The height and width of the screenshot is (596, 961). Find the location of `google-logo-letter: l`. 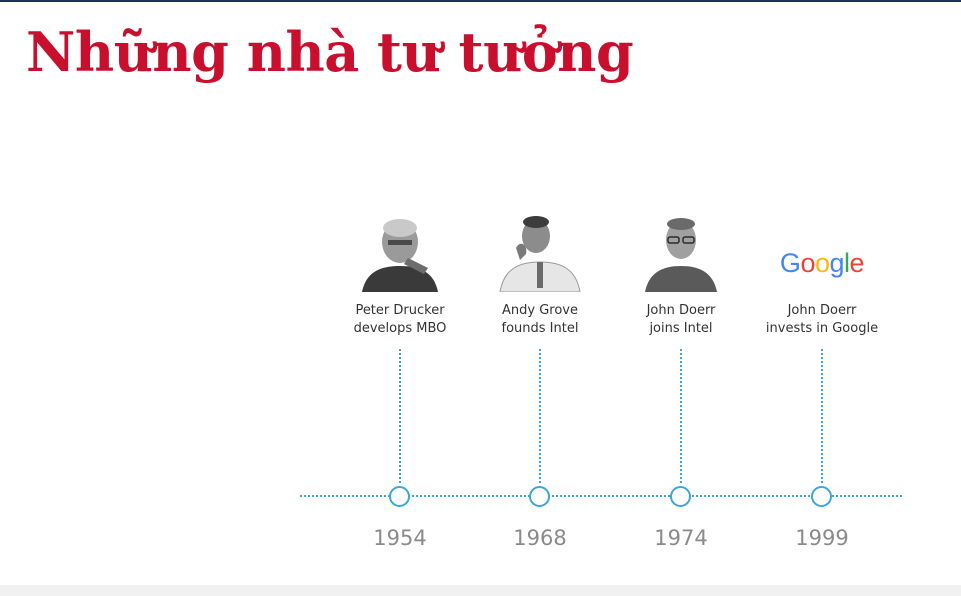

google-logo-letter: l is located at coordinates (847, 263).